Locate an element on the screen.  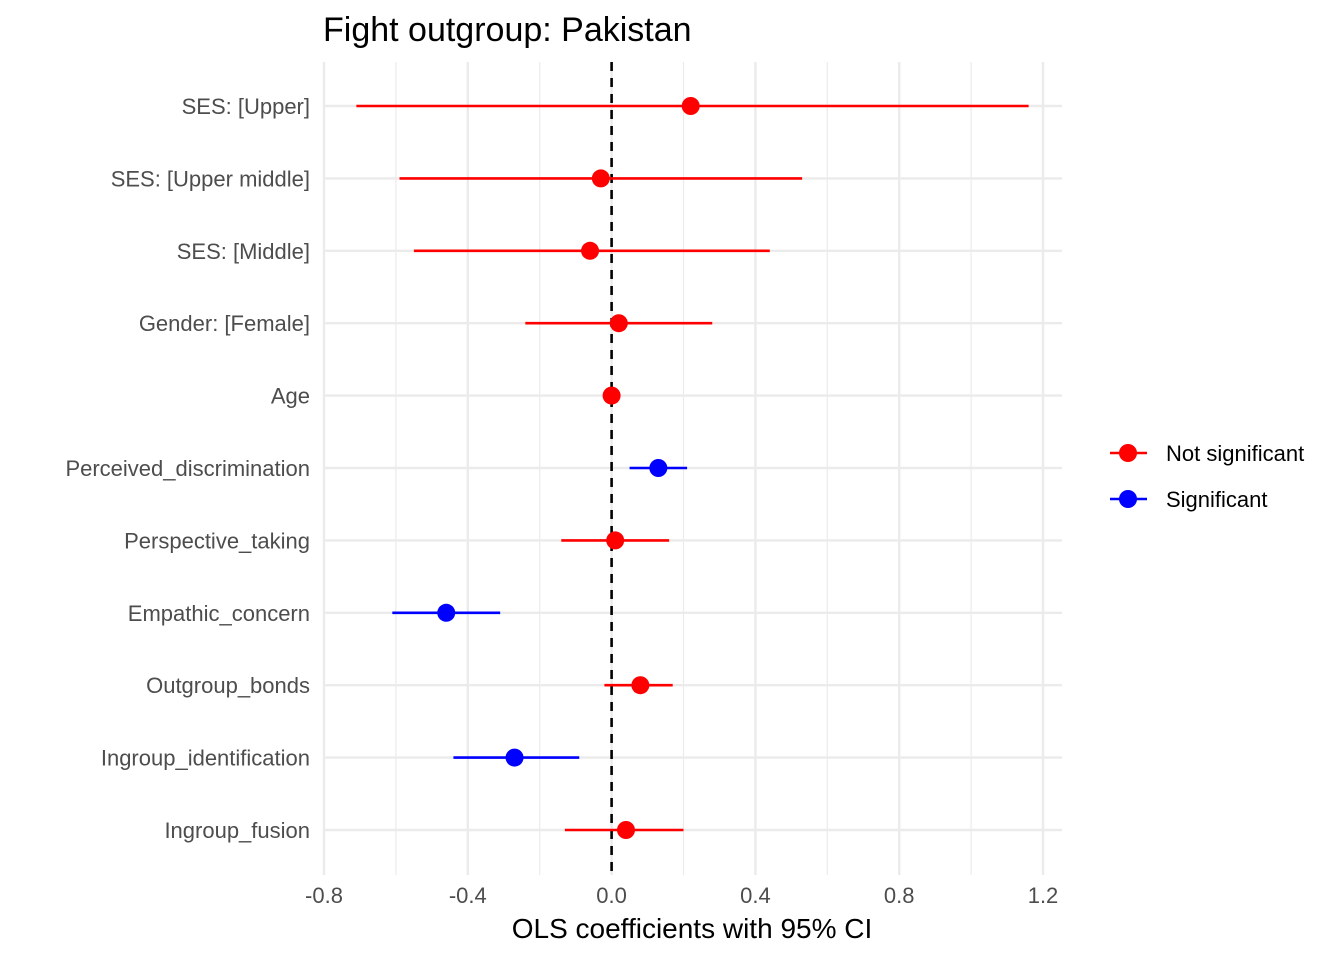
x-tick-label: 0.8 is located at coordinates (899, 895).